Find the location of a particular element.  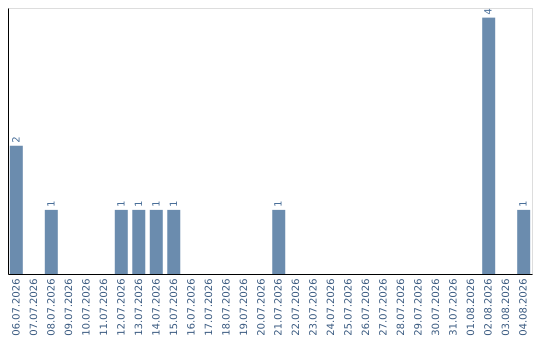

x-tick-label: 18.07.2026 is located at coordinates (226, 307).